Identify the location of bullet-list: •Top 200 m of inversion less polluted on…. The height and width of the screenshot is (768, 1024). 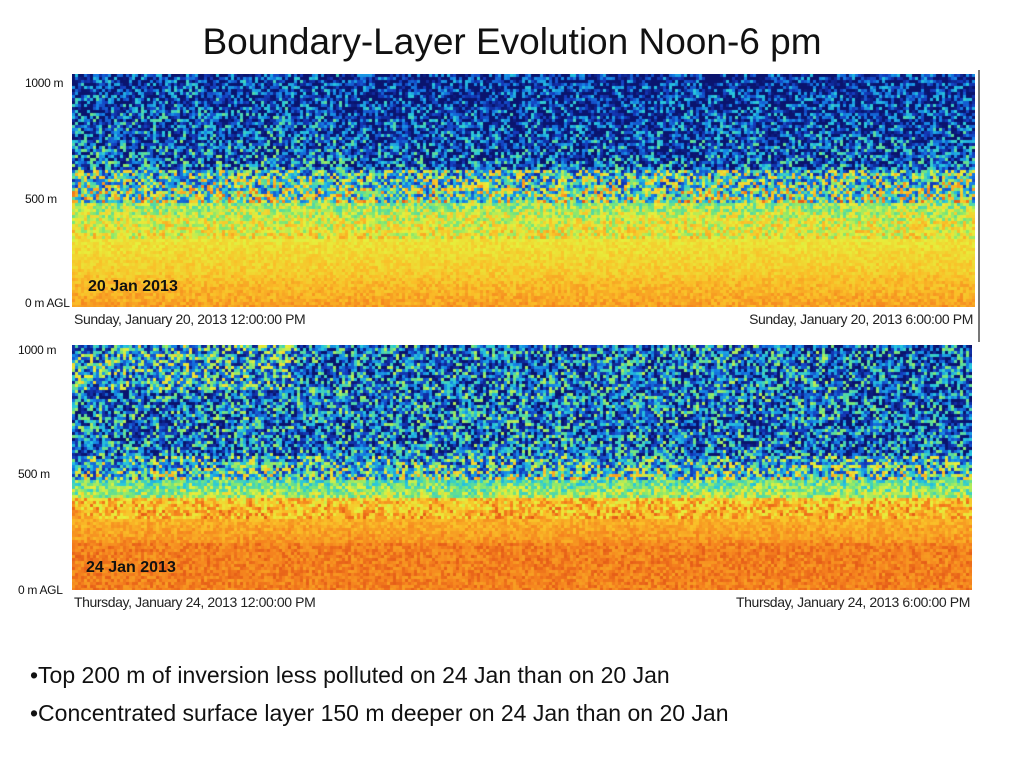
(520, 694).